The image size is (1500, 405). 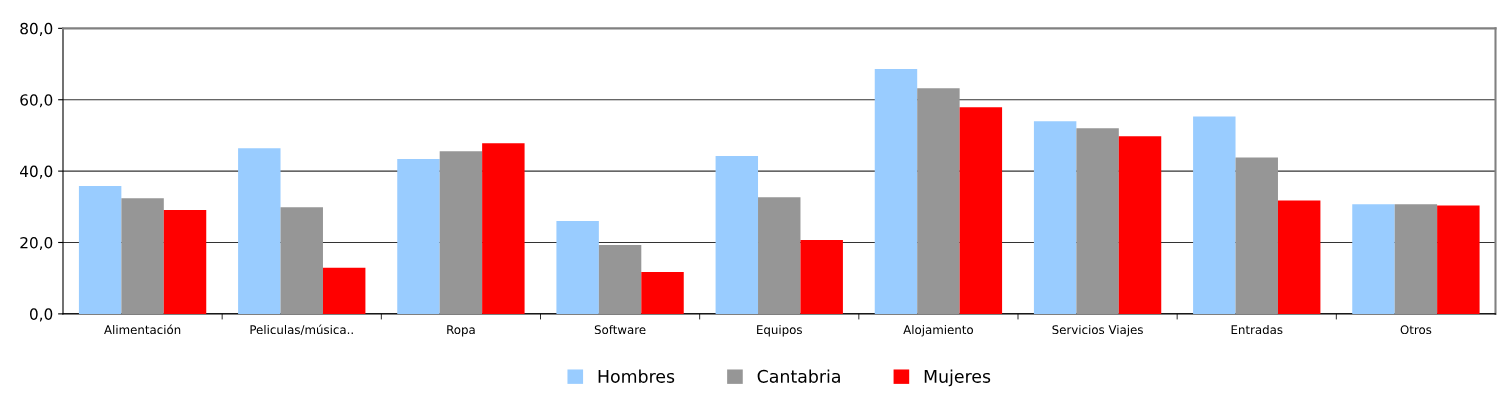 I want to click on x-tick-label: Software, so click(x=620, y=329).